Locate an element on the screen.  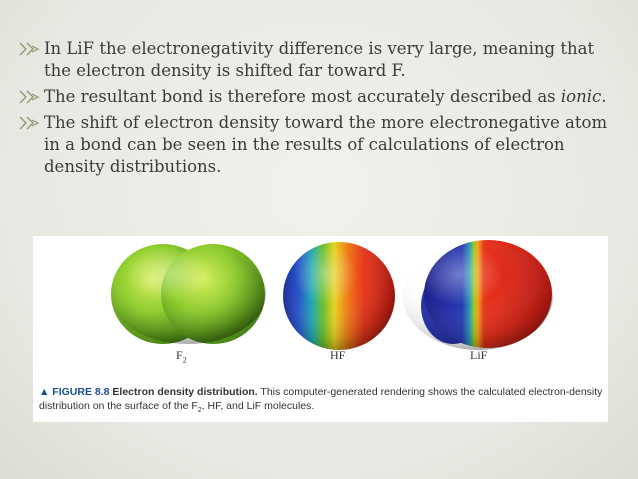
lif-label: LiF is located at coordinates (479, 355).